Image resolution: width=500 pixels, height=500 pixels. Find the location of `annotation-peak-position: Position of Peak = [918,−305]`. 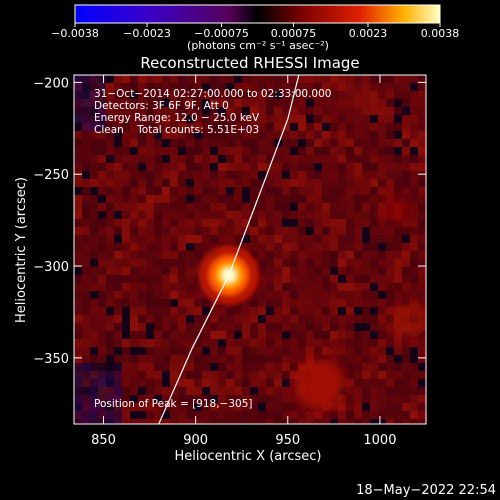

annotation-peak-position: Position of Peak = [918,−305] is located at coordinates (173, 404).